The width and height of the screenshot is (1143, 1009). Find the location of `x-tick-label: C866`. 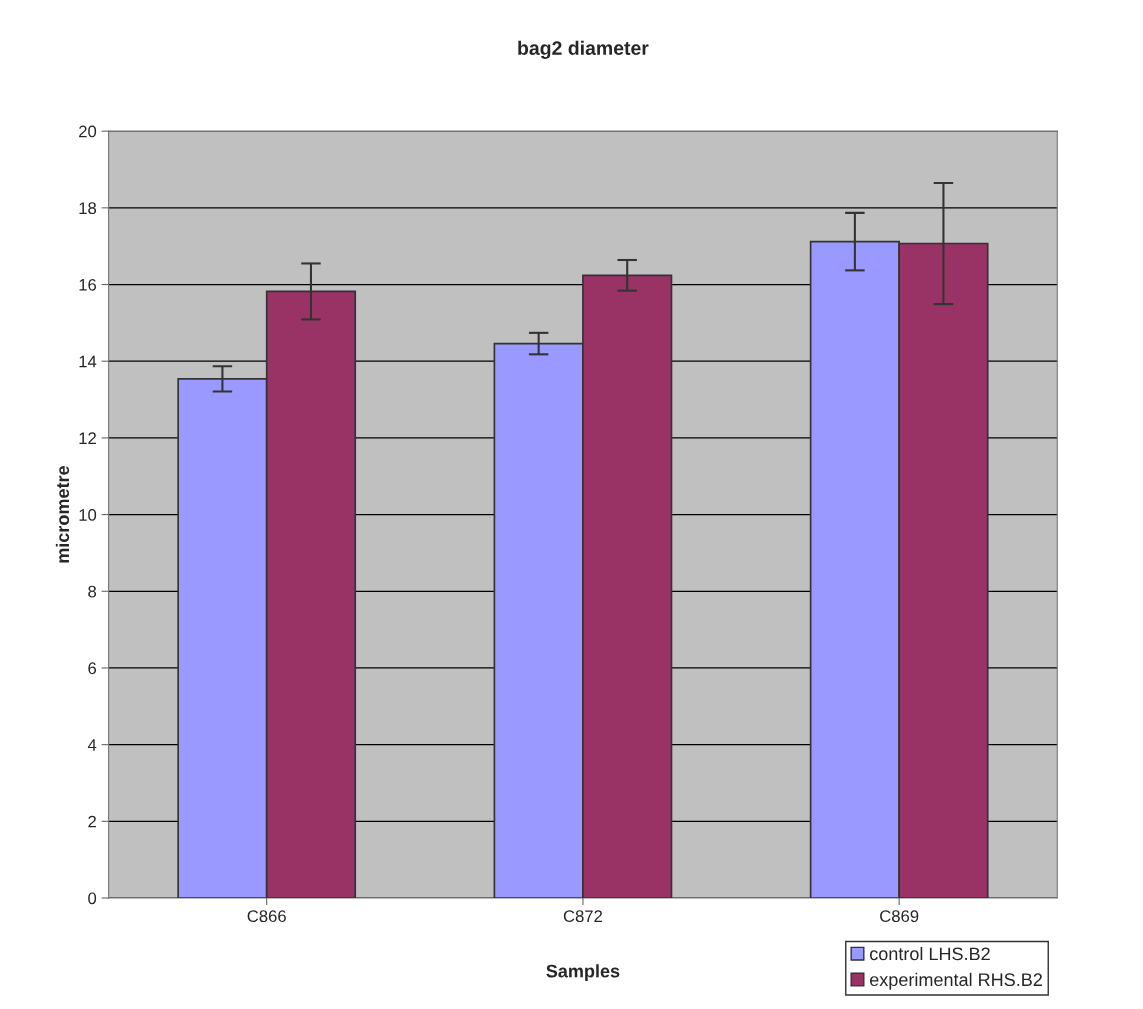

x-tick-label: C866 is located at coordinates (266, 916).